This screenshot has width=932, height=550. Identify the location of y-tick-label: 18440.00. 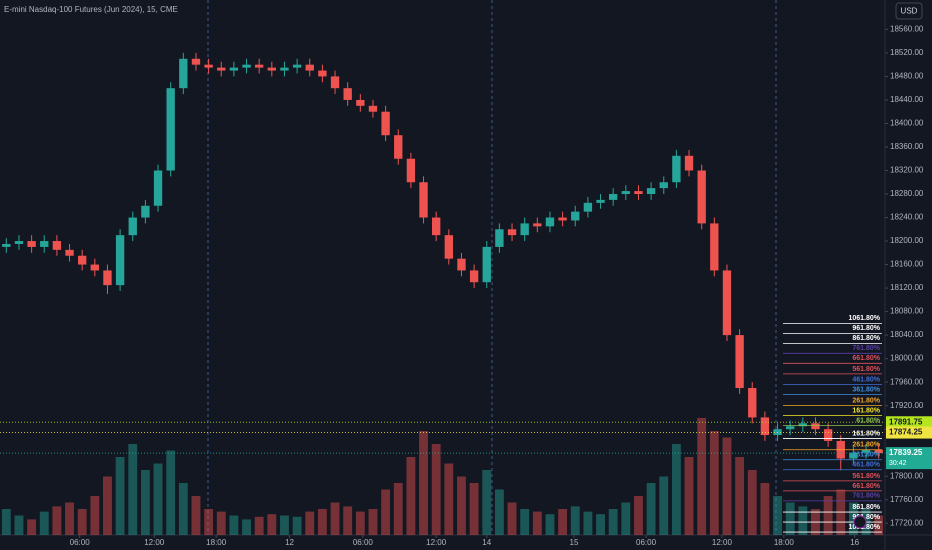
(907, 99).